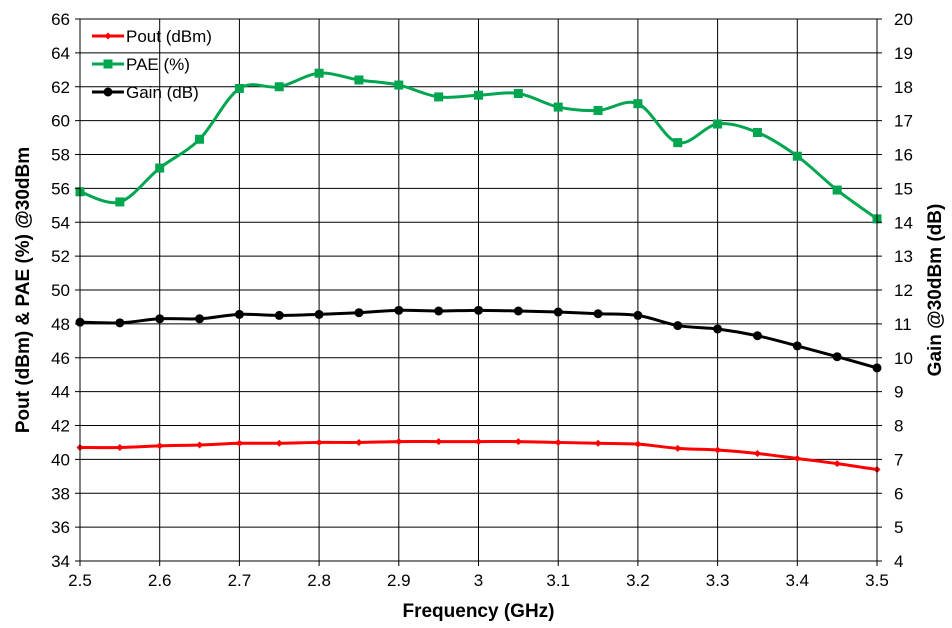 The image size is (952, 628). I want to click on legend-label-pout-dbm: Pout (dBm), so click(169, 36).